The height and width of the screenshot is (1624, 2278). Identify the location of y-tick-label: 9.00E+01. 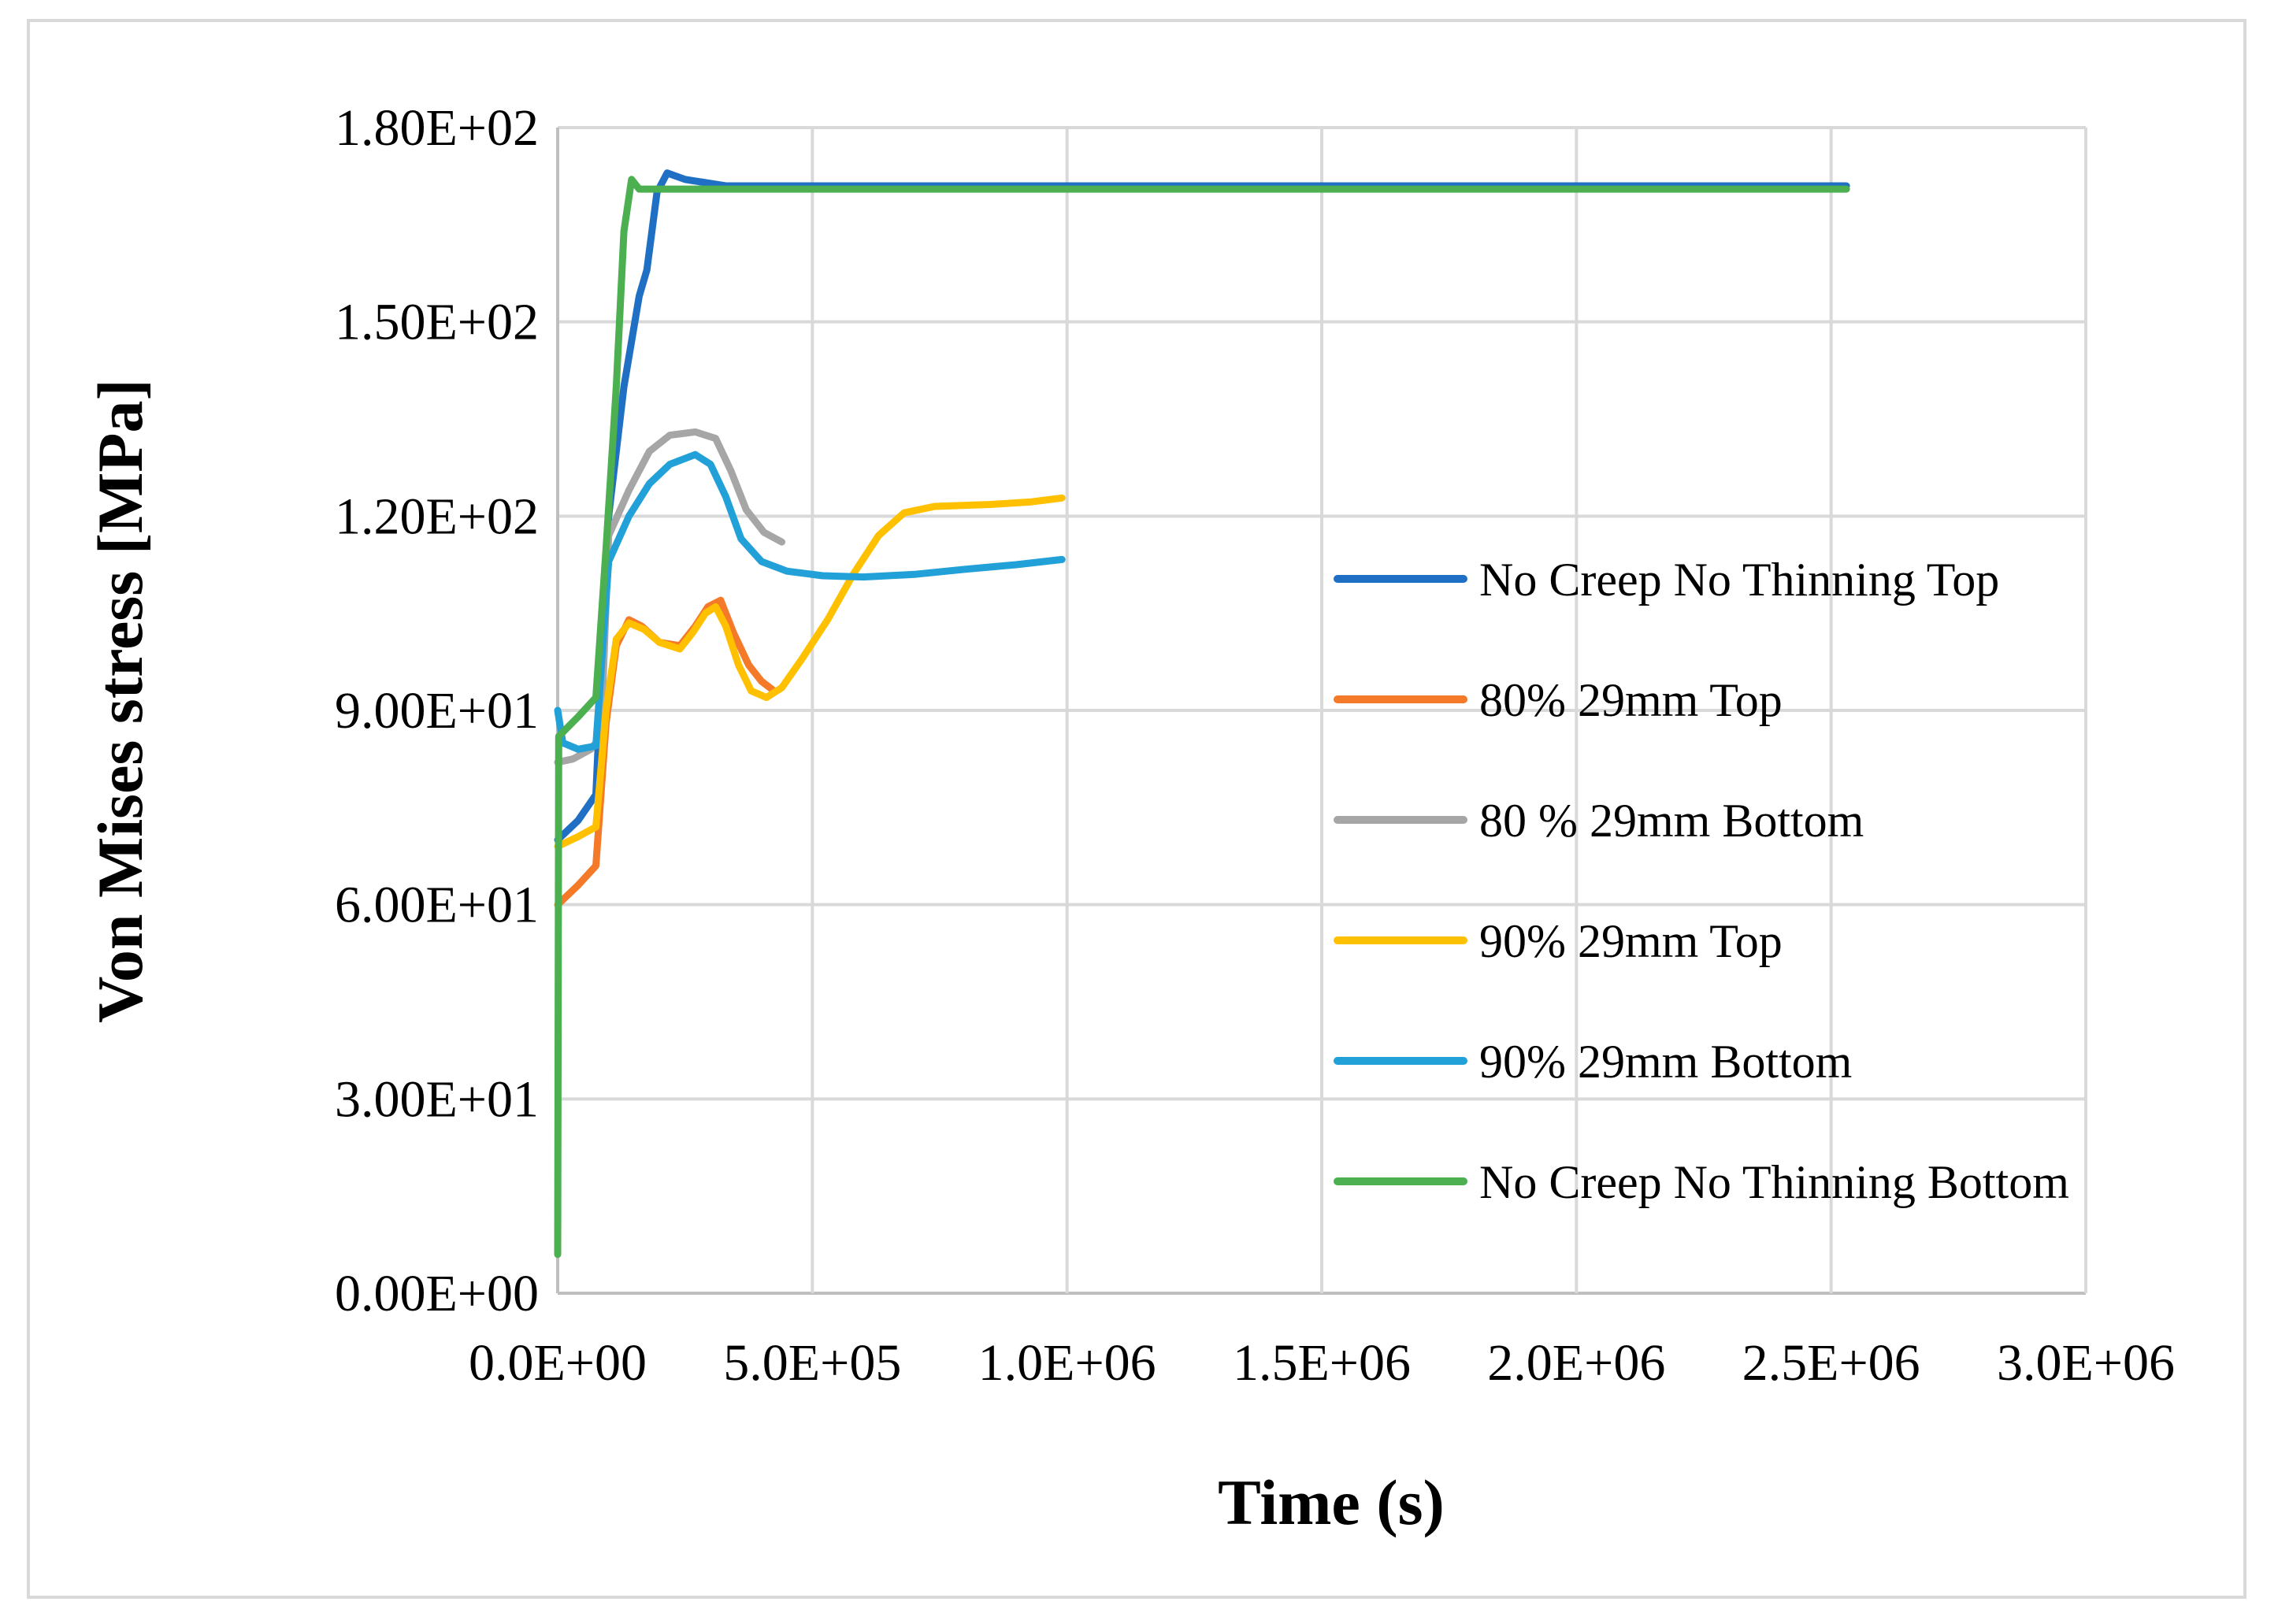
(437, 711).